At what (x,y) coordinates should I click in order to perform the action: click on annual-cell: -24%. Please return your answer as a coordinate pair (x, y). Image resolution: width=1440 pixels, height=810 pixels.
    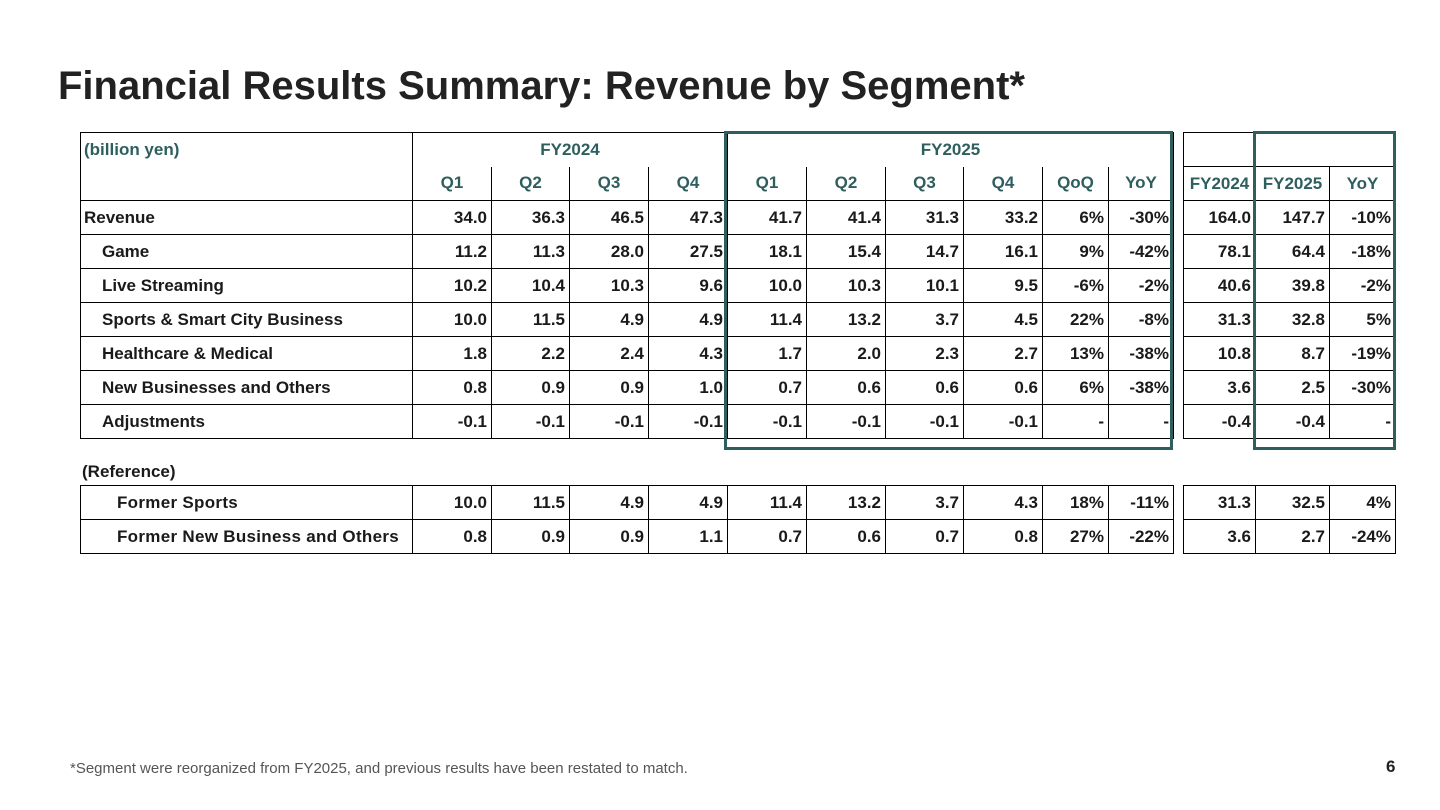
    Looking at the image, I should click on (1362, 536).